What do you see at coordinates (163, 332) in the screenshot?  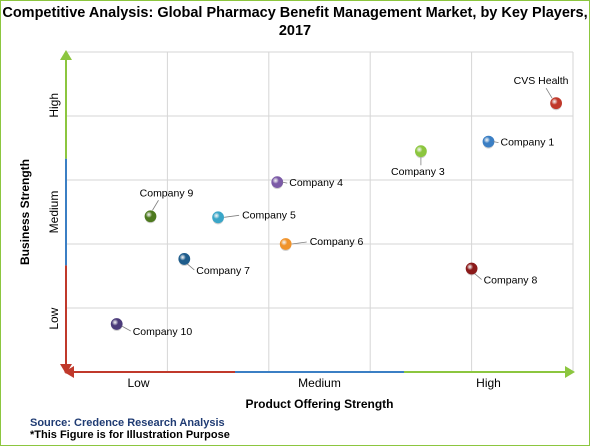 I see `point-label: Company 10` at bounding box center [163, 332].